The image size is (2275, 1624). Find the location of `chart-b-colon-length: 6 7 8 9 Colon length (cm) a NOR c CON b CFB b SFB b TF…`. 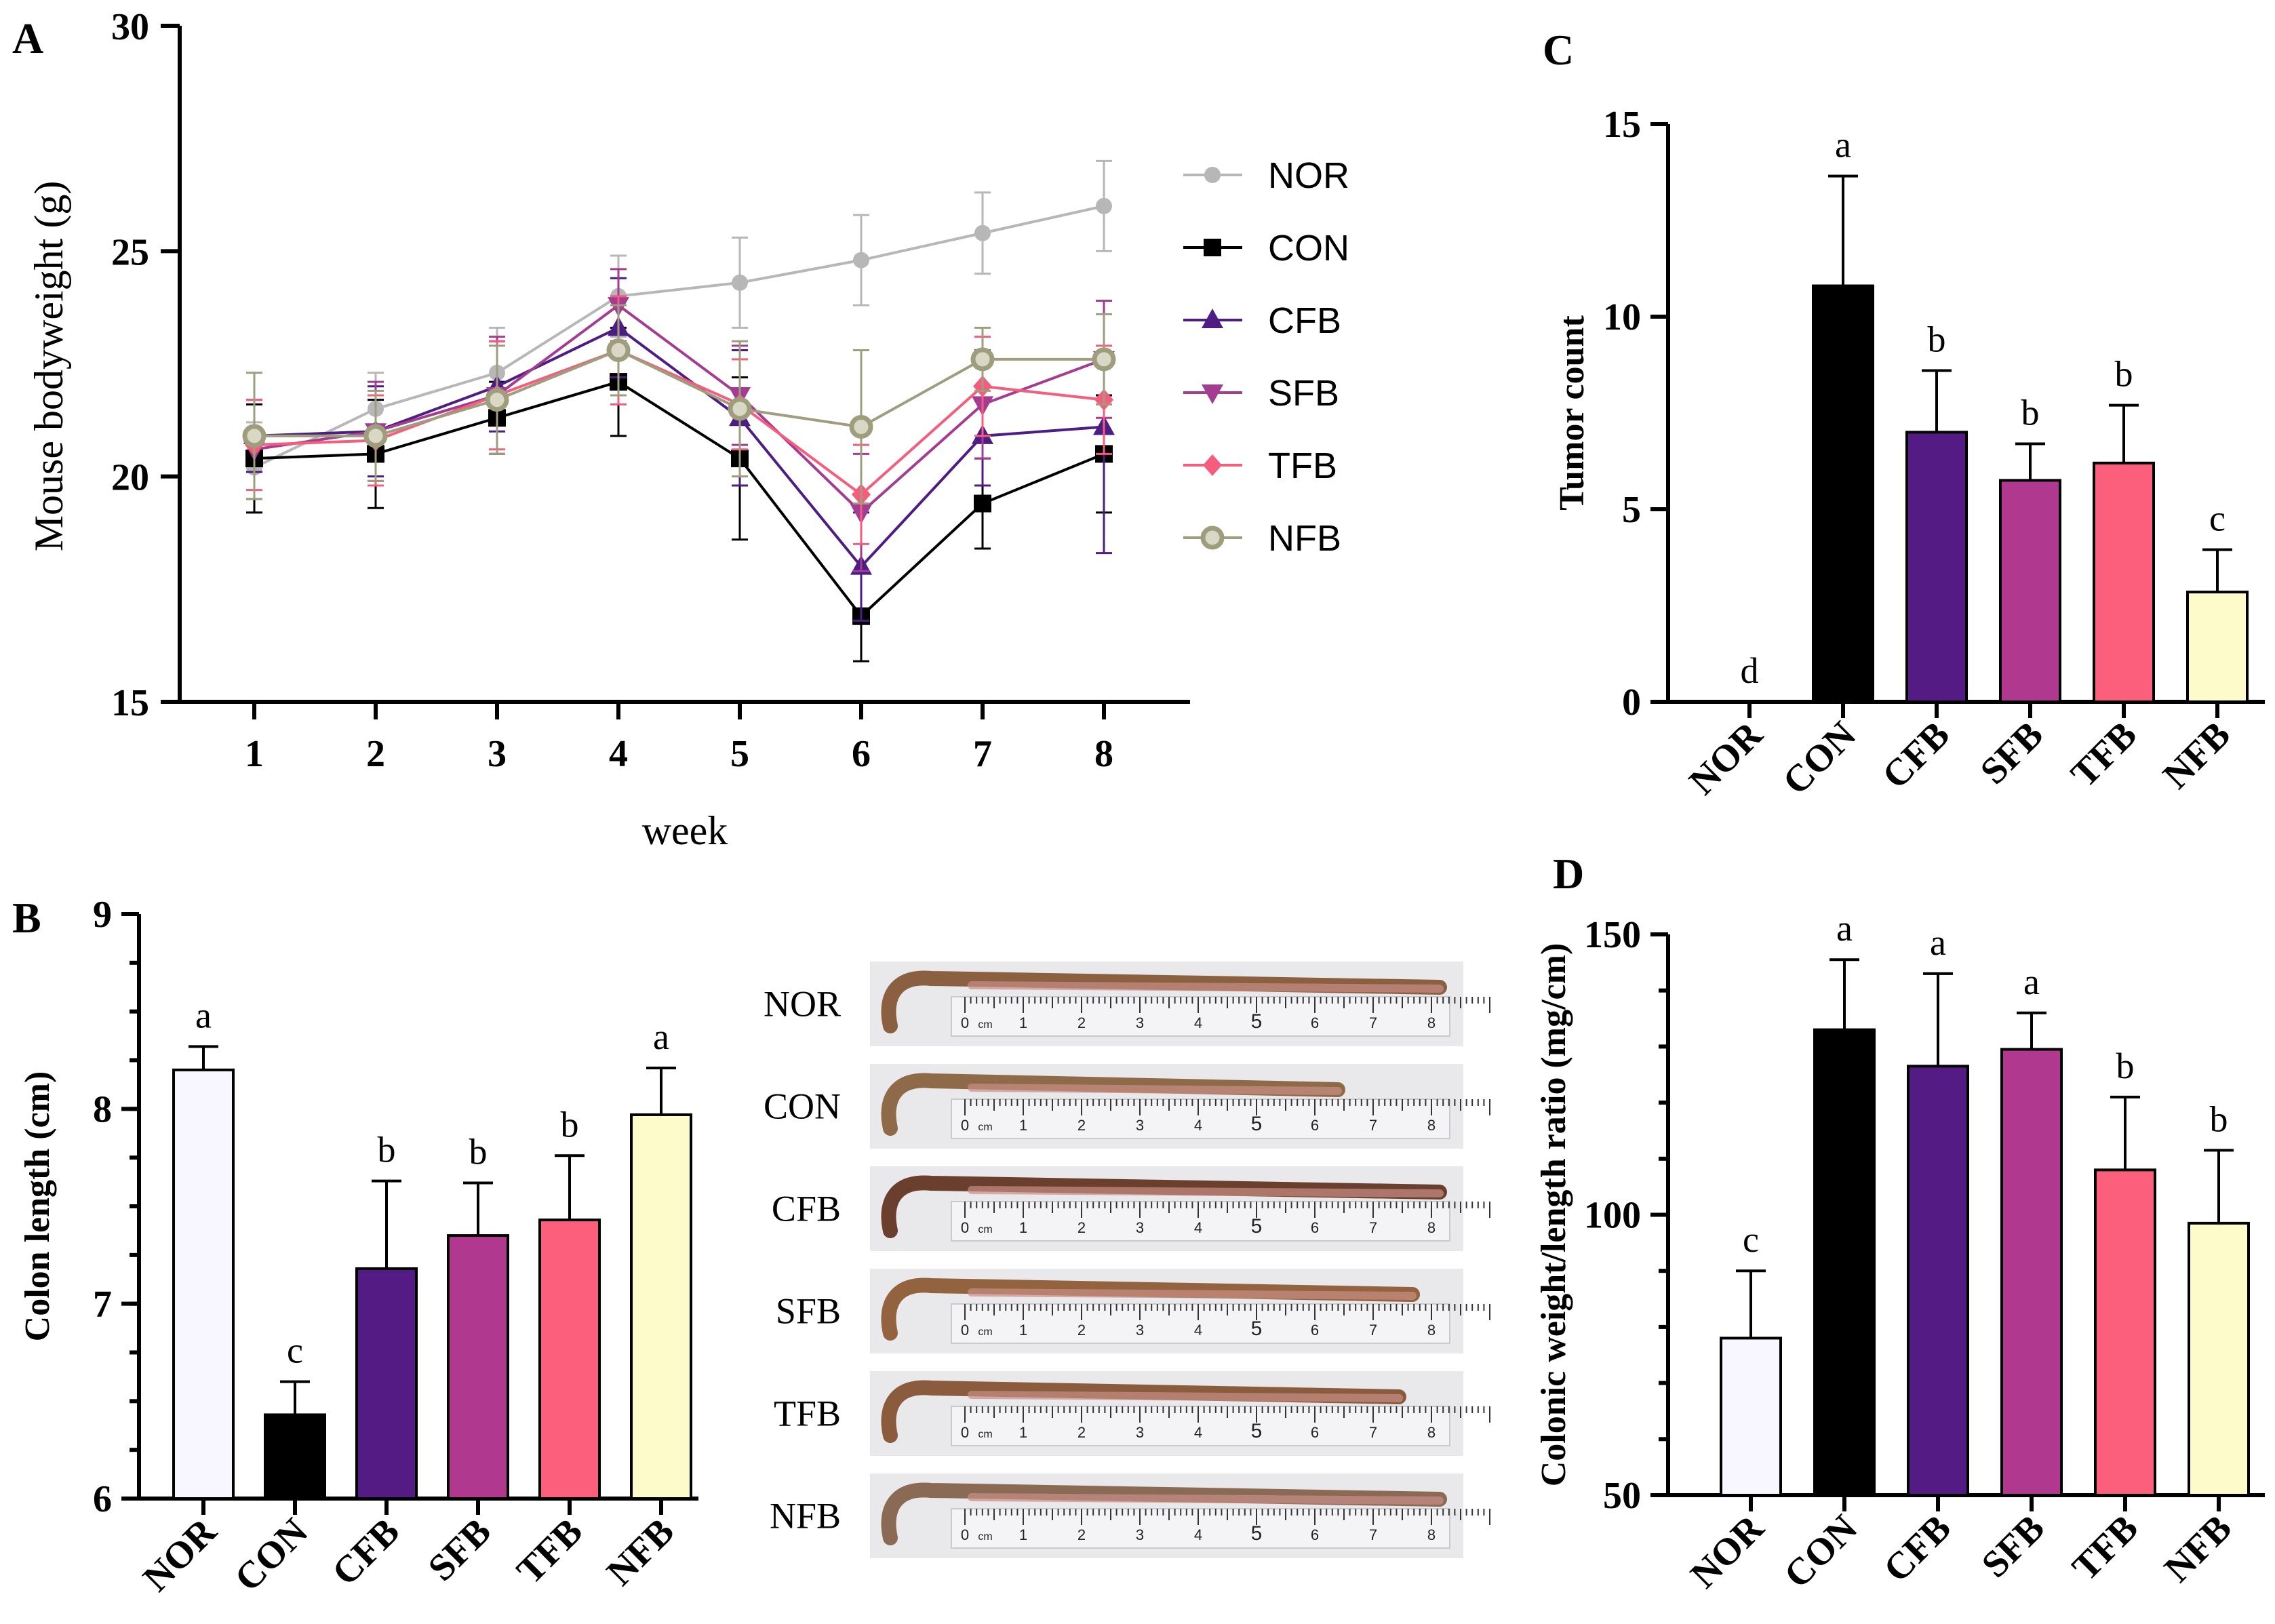

chart-b-colon-length: 6 7 8 9 Colon length (cm) a NOR c CON b CFB b SFB b TF… is located at coordinates (358, 1247).